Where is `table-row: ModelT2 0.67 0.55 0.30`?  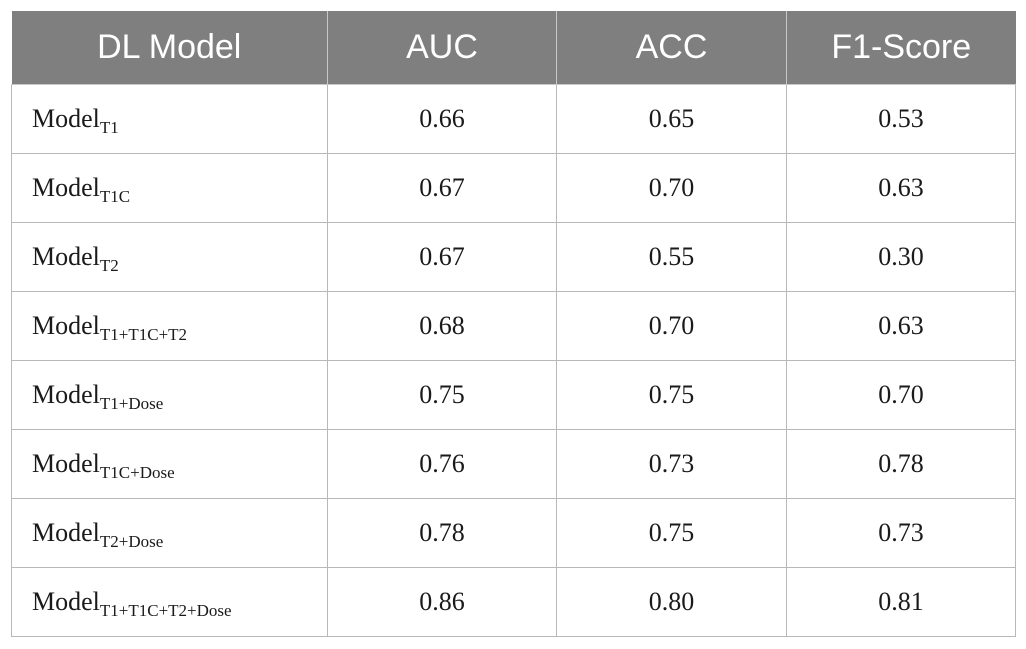
table-row: ModelT2 0.67 0.55 0.30 is located at coordinates (513, 257).